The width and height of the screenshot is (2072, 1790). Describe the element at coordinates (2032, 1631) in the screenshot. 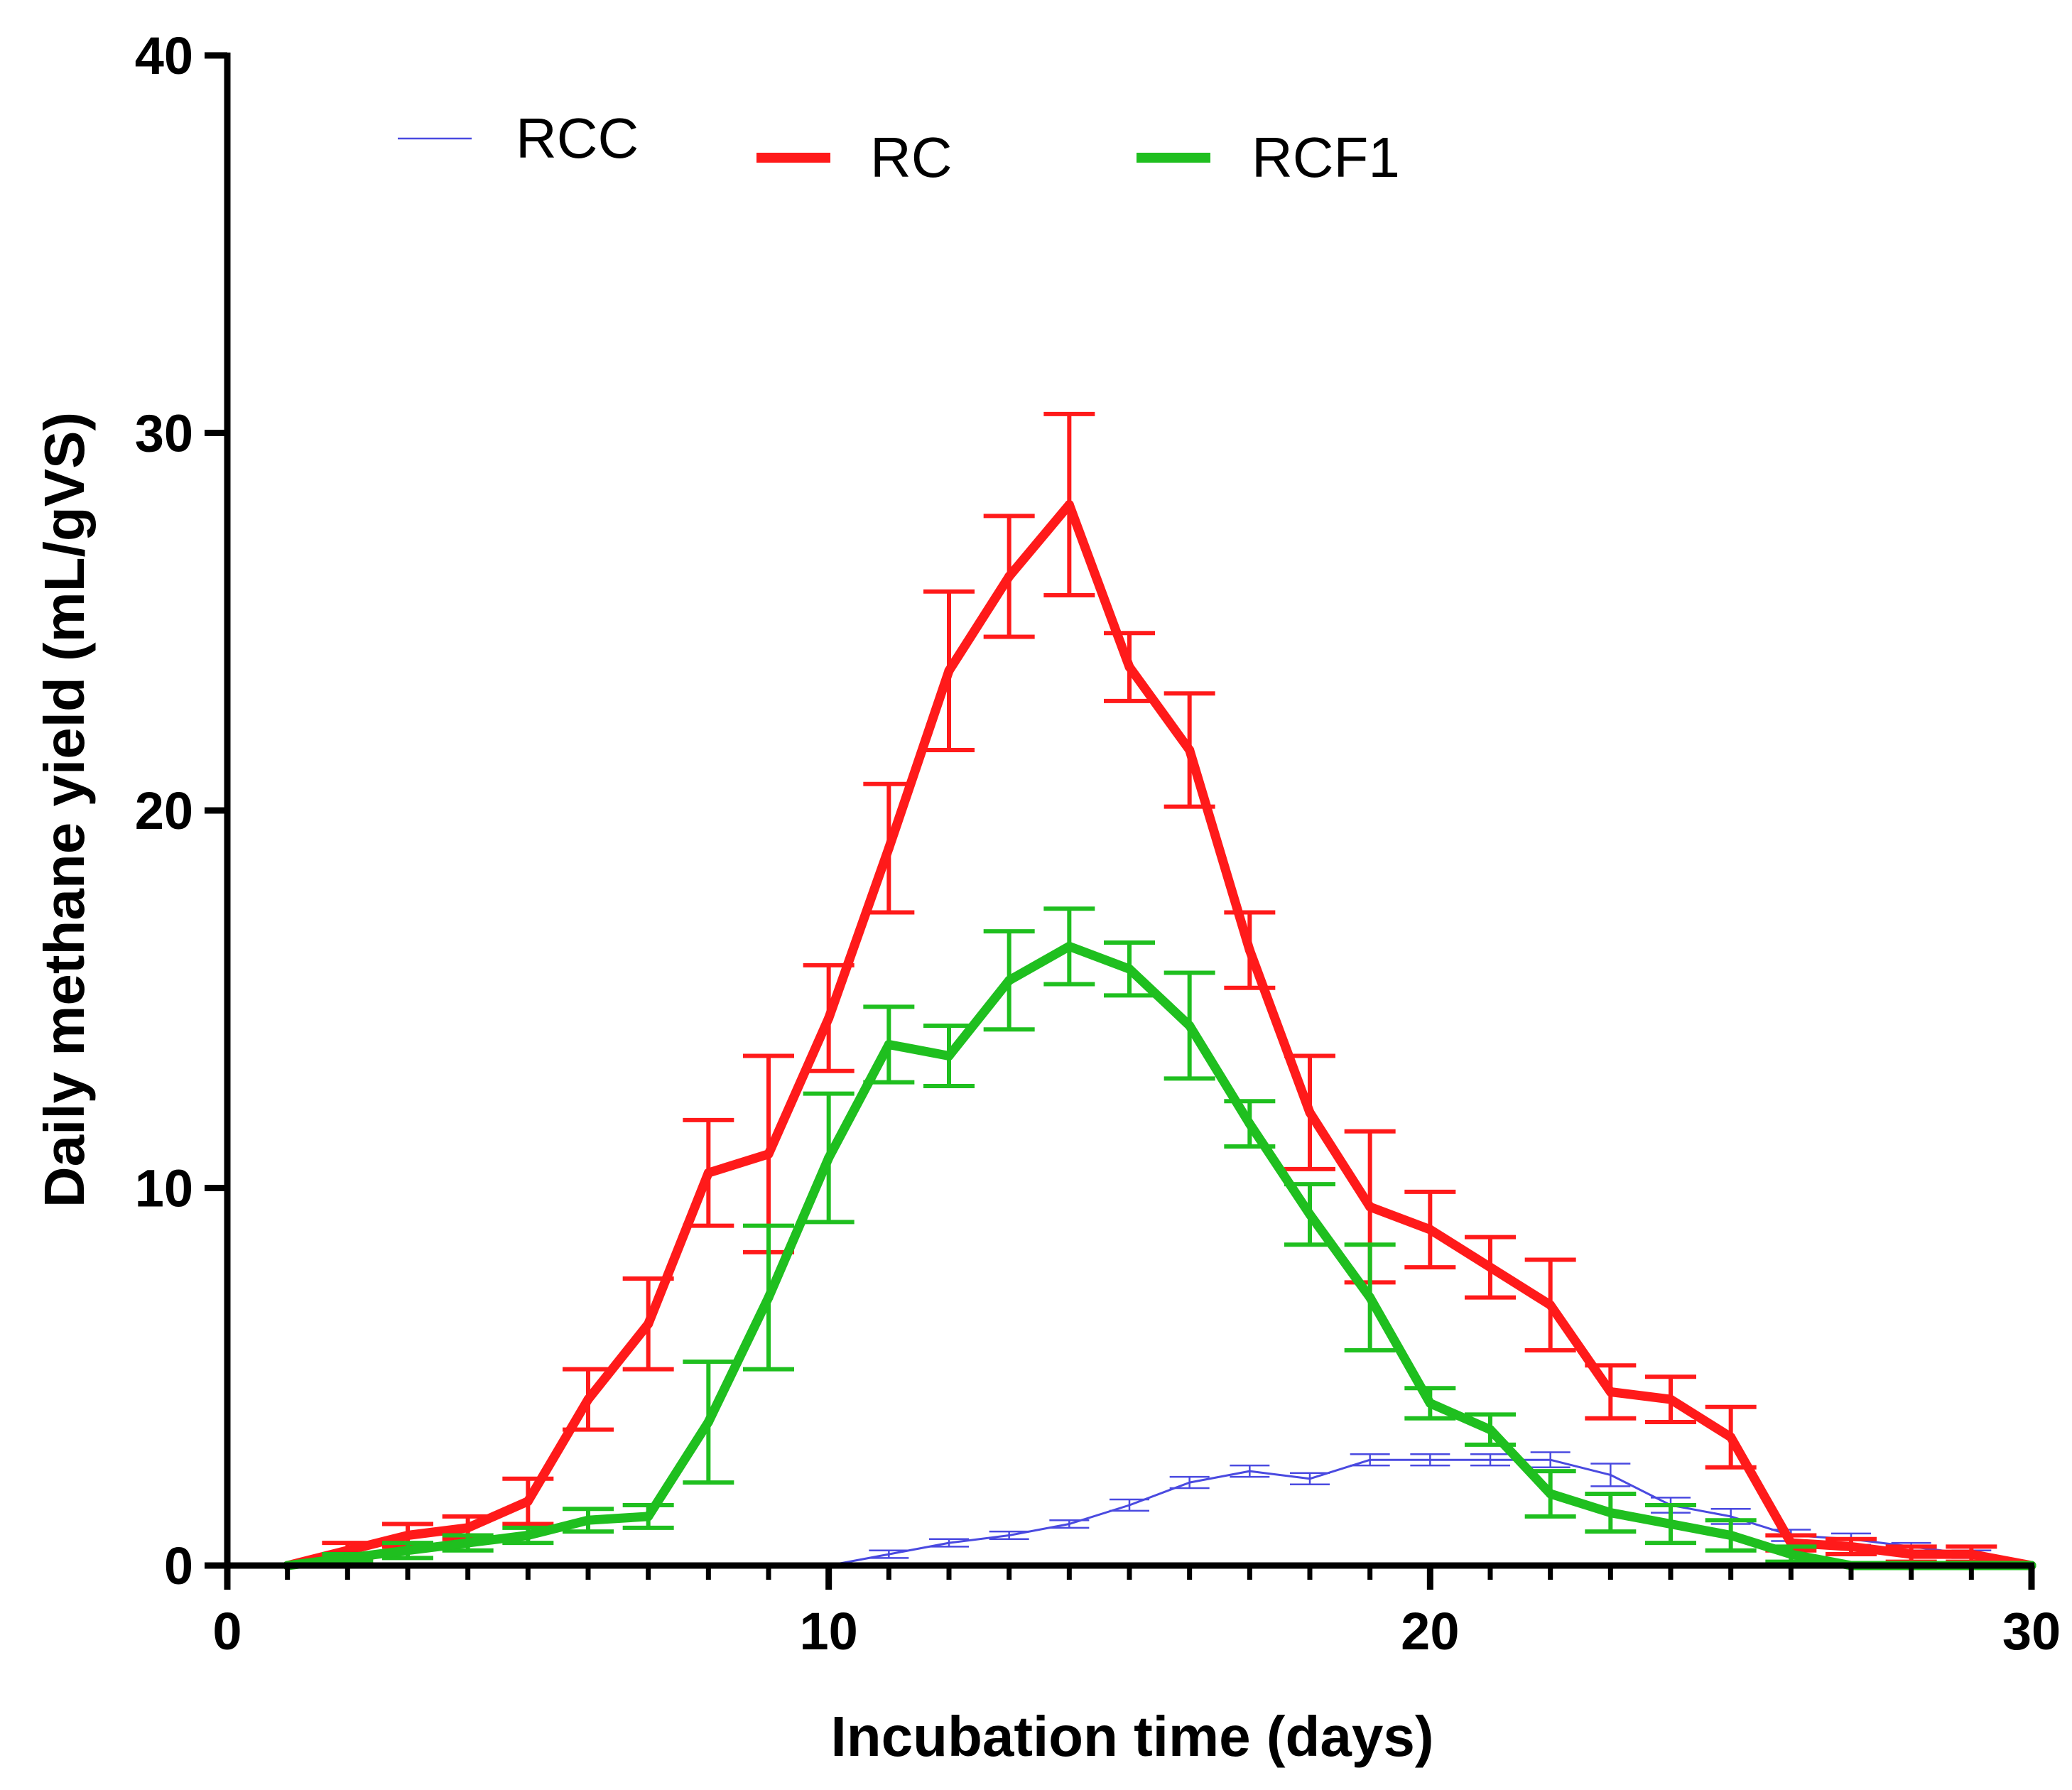

I see `x-tick-label: 30` at that location.